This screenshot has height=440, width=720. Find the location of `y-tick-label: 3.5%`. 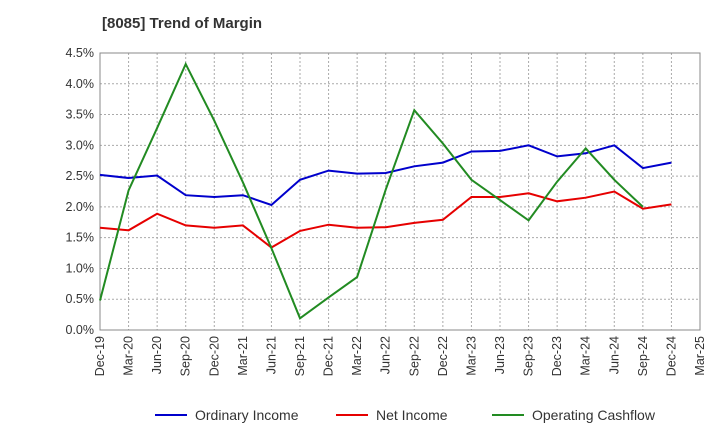

y-tick-label: 3.5% is located at coordinates (80, 115).